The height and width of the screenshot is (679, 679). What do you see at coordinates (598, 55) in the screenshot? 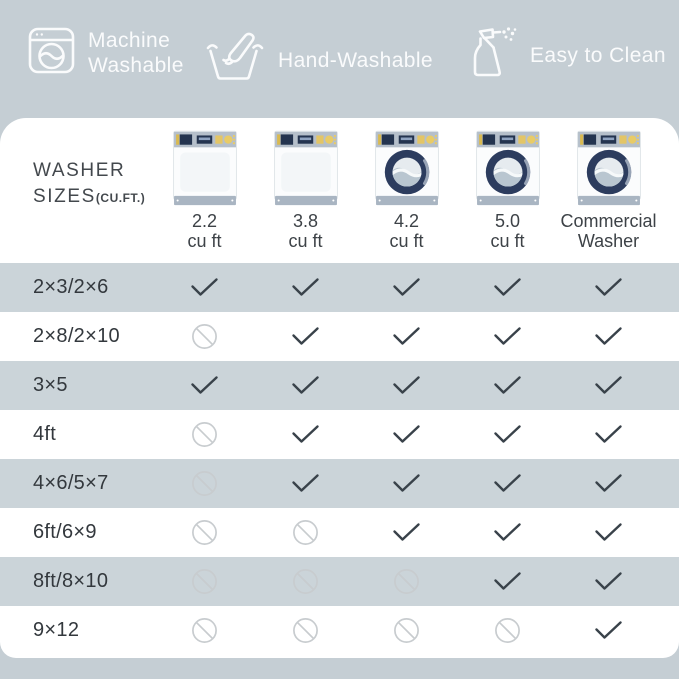
I see `badge-easy-to-clean-label: Easy to Clean` at bounding box center [598, 55].